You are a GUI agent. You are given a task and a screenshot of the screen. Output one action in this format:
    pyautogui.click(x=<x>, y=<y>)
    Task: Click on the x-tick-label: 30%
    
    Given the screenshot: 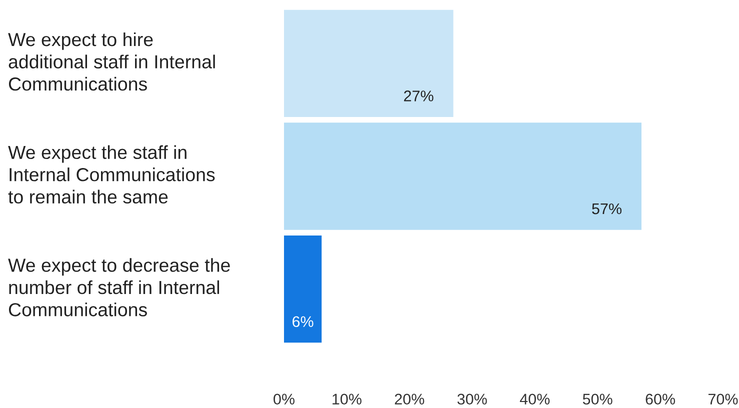 What is the action you would take?
    pyautogui.click(x=472, y=399)
    